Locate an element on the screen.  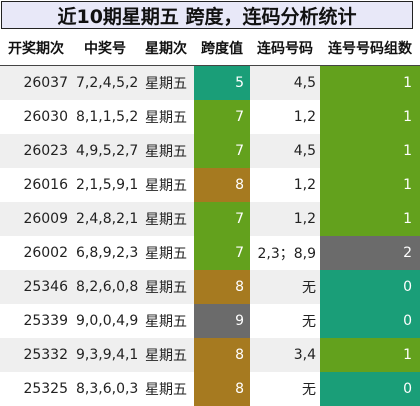
table-row: 25346 8,2,6,0,8 星期五 8 无 0 is located at coordinates (210, 286).